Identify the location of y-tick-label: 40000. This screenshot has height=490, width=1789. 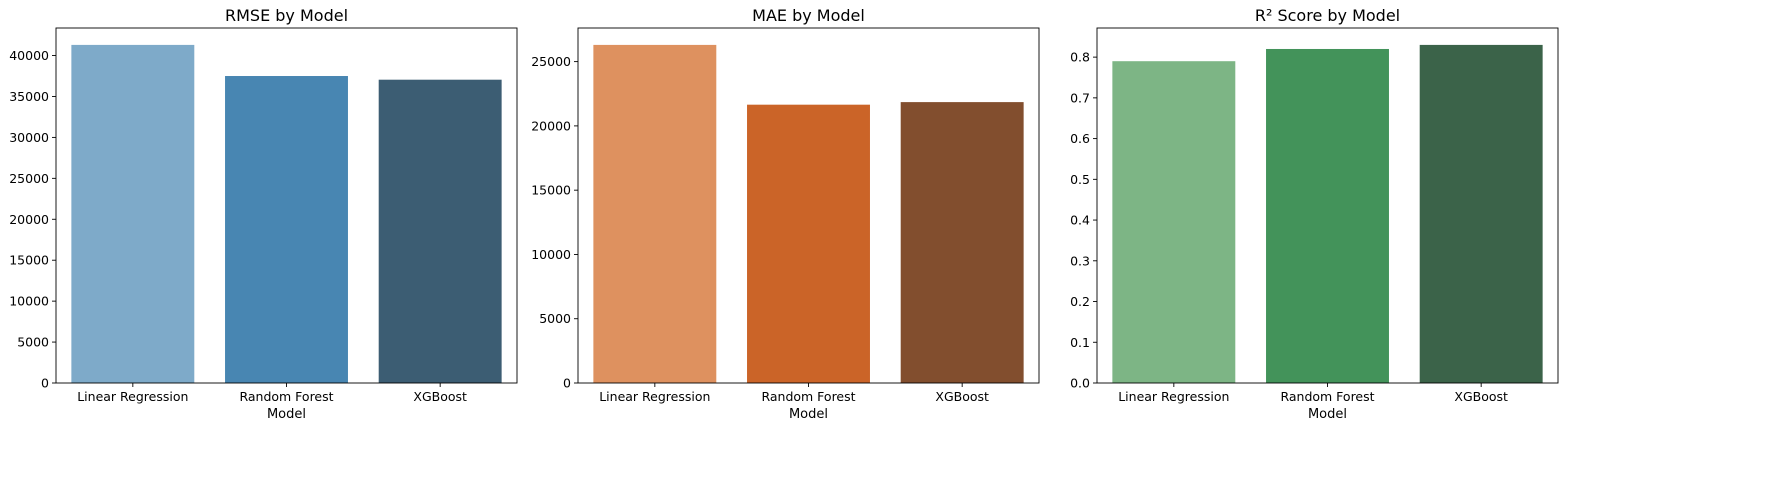
(29, 55).